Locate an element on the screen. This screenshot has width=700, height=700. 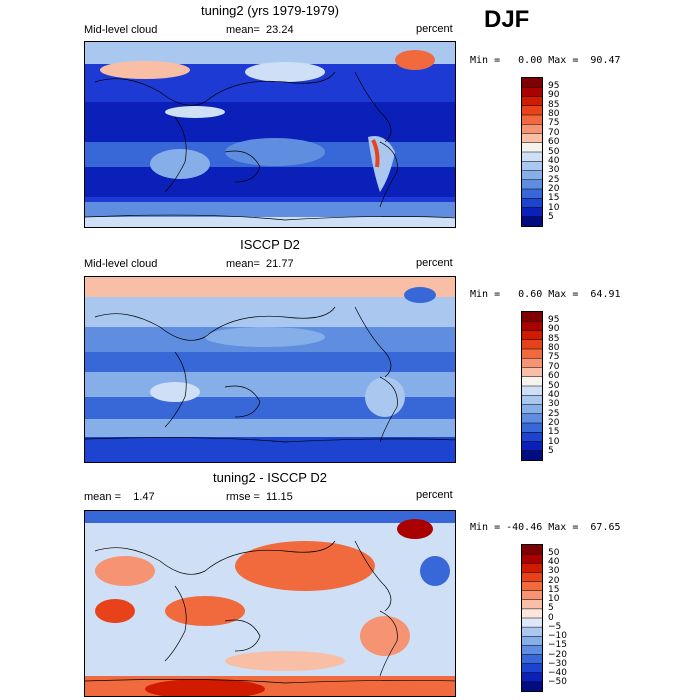
panel-2-variable-label: Mid-level cloud is located at coordinates (121, 264).